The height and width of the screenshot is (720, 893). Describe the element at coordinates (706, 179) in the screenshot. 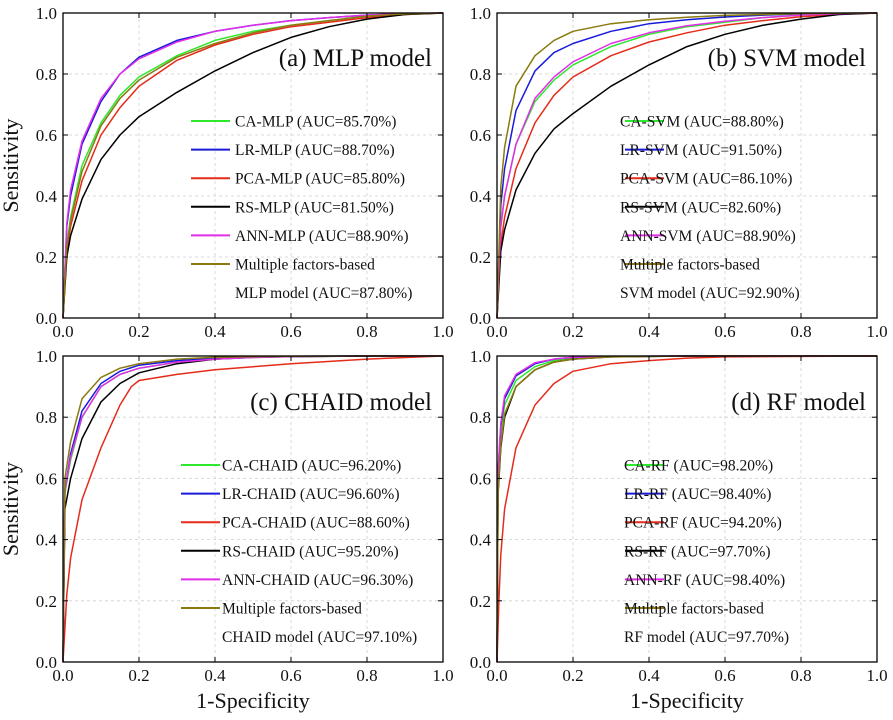

I see `legend-label-pca: PCA-SVM (AUC=86.10%)` at that location.